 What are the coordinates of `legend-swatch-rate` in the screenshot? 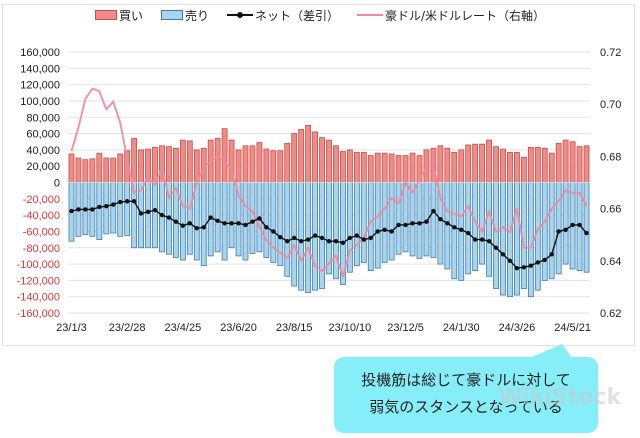 It's located at (370, 15).